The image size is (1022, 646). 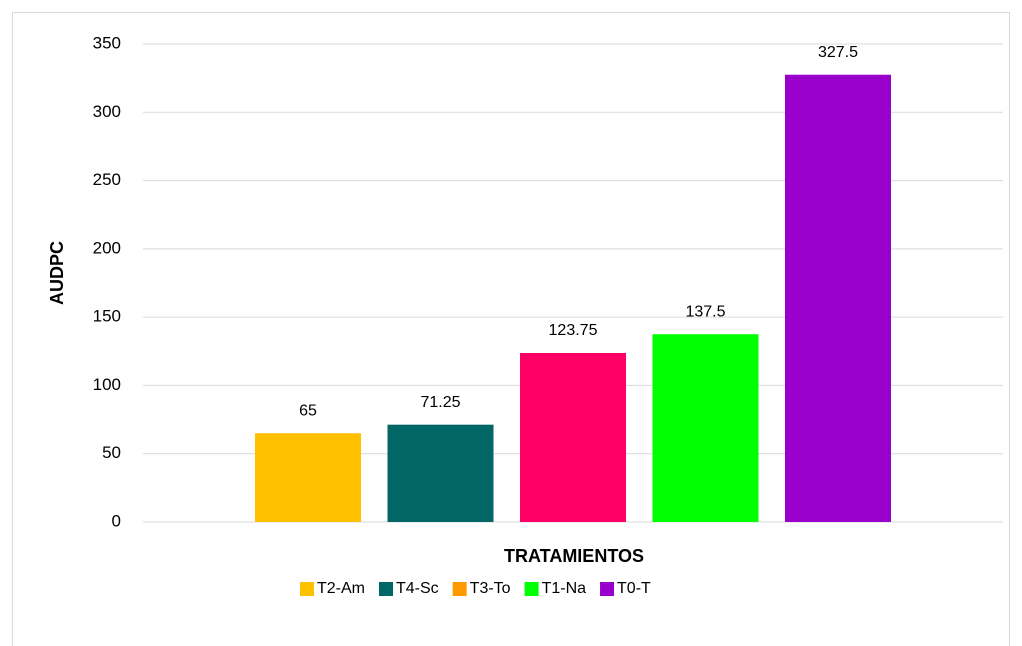 What do you see at coordinates (417, 588) in the screenshot?
I see `legend-label: T4-Sc` at bounding box center [417, 588].